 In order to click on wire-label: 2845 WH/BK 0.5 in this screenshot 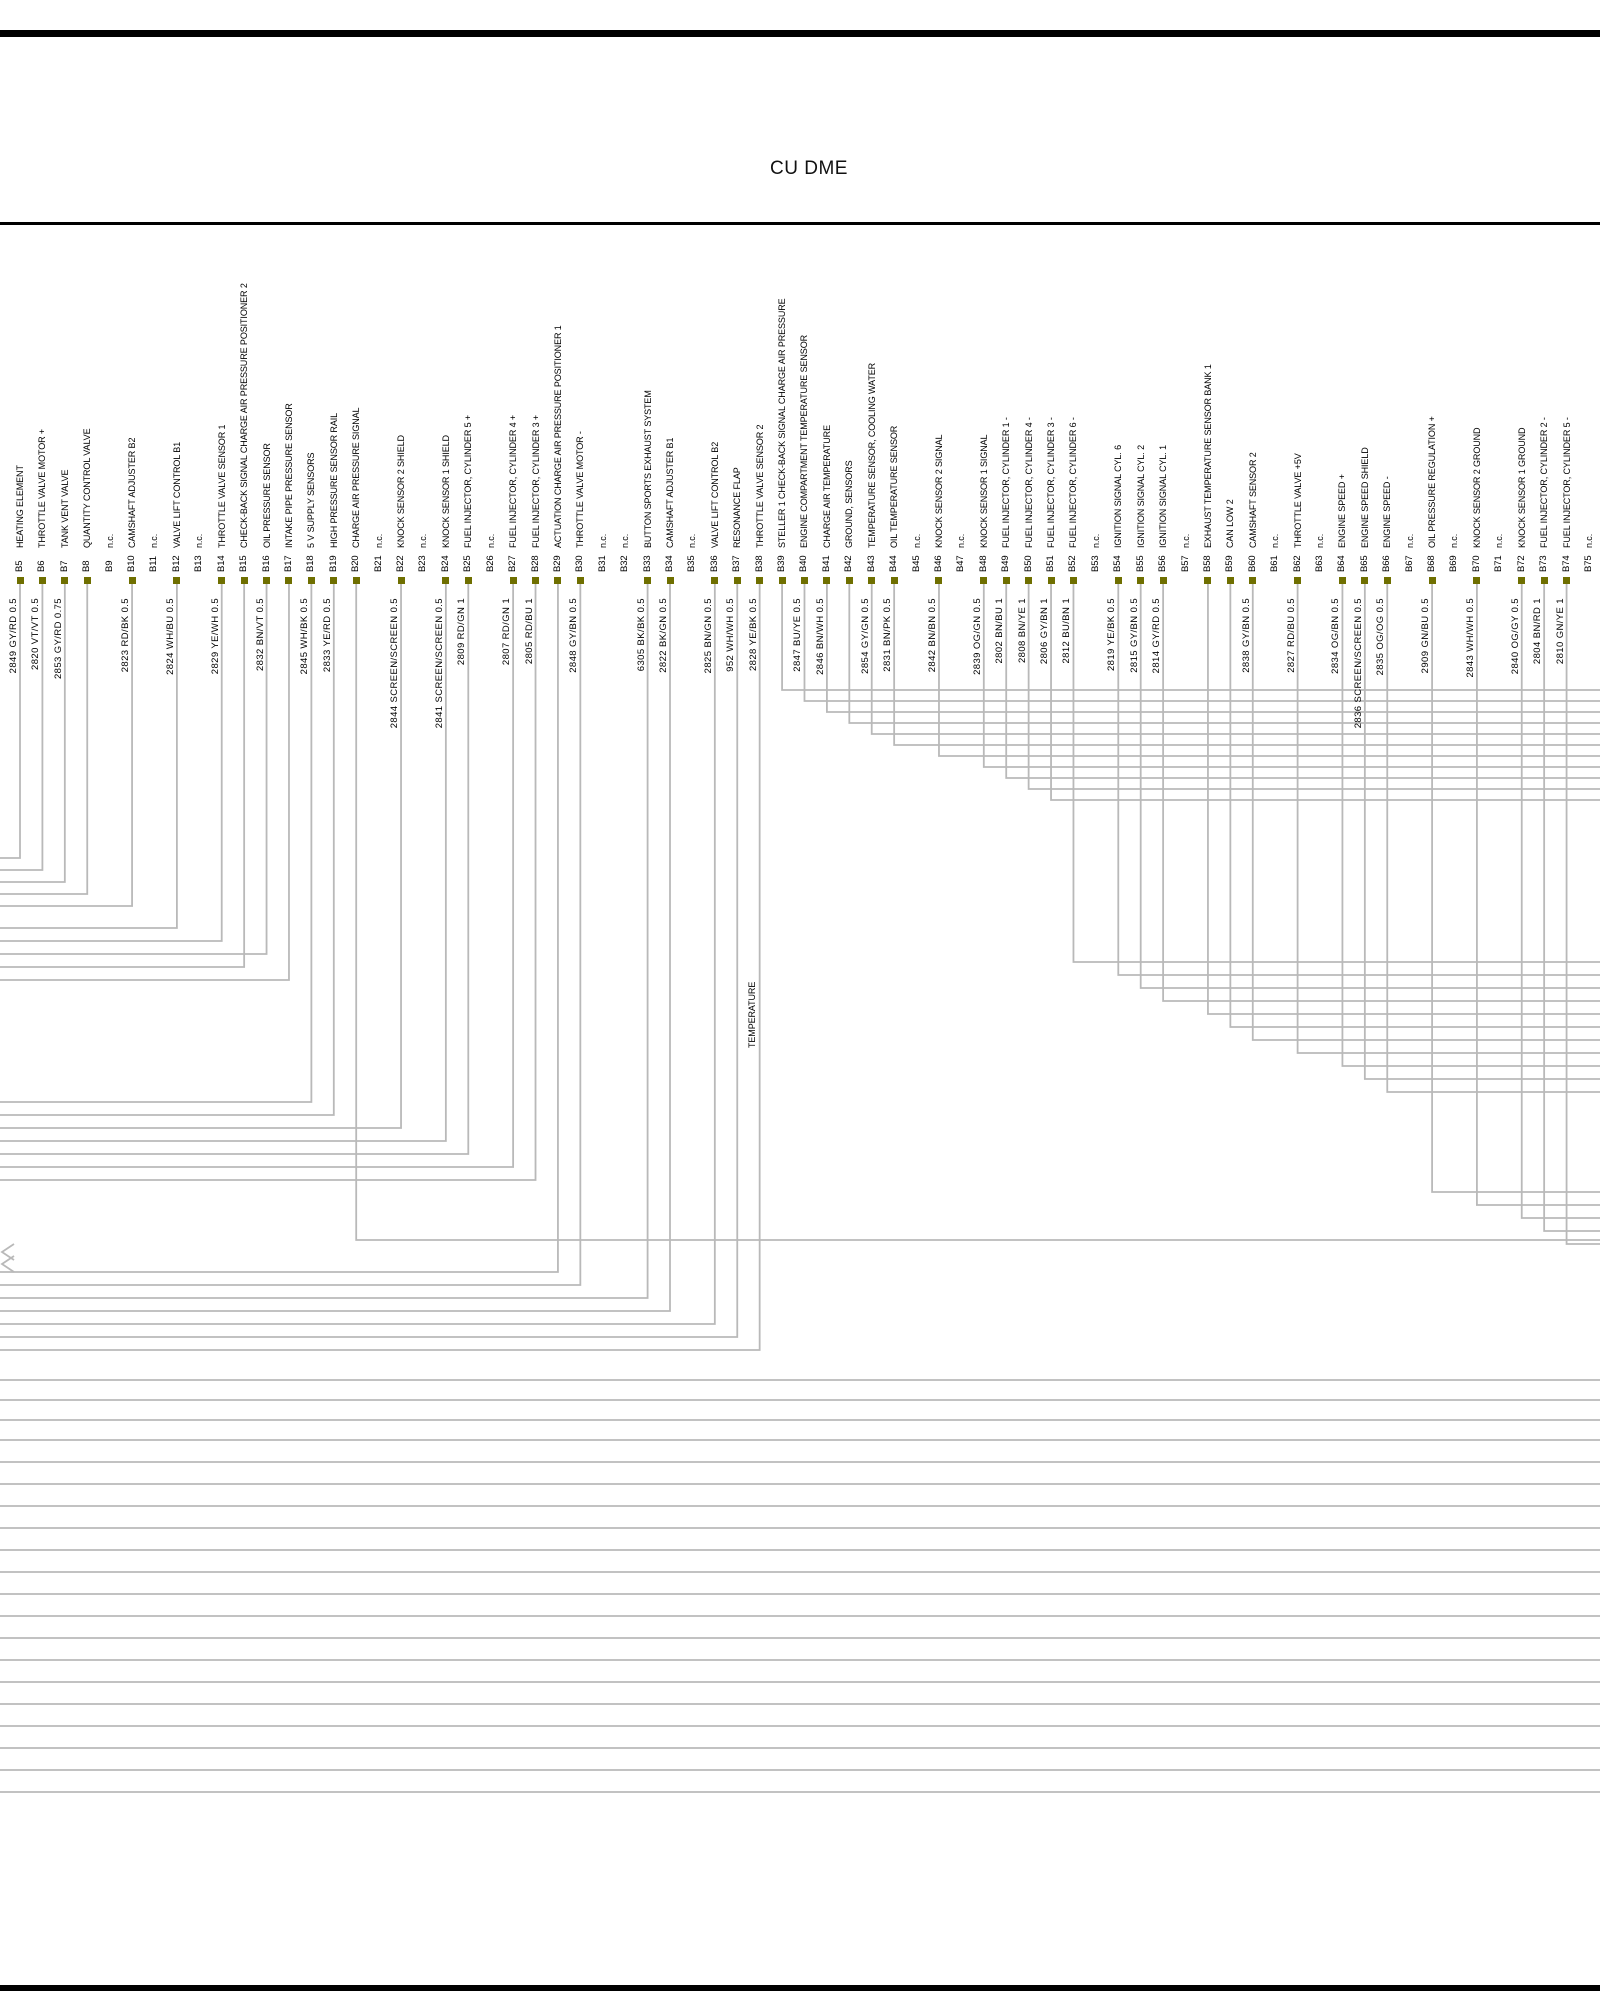, I will do `click(305, 636)`.